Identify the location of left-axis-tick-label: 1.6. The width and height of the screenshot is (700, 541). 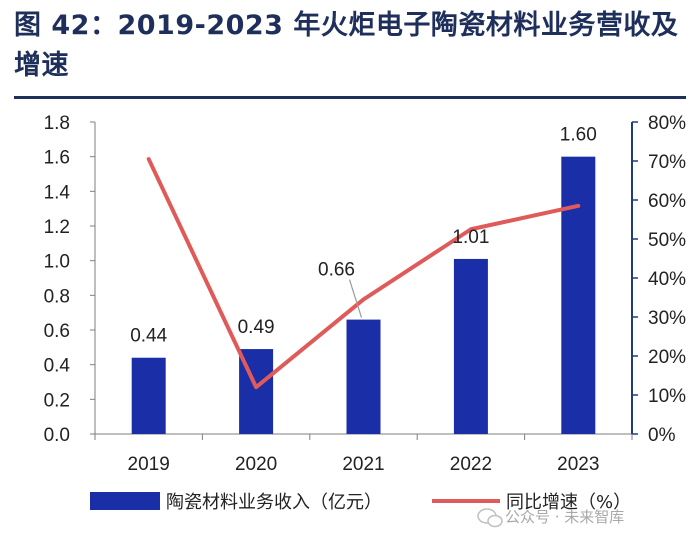
(57, 158).